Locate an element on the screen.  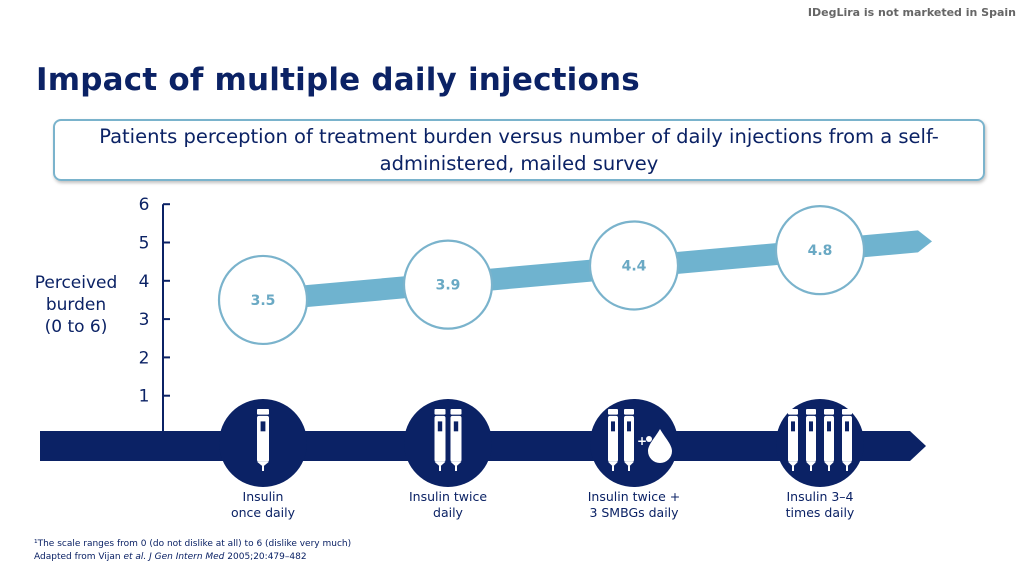
value-label-1: 3.5 is located at coordinates (263, 301).